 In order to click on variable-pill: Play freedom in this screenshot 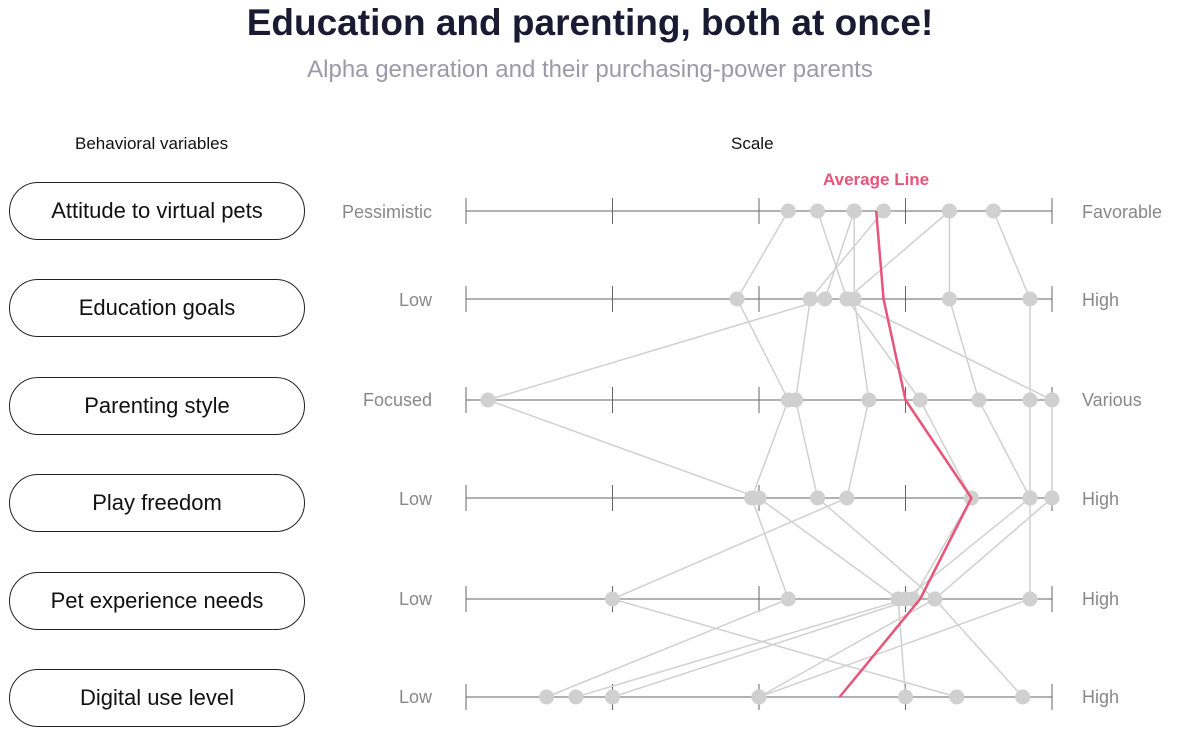, I will do `click(157, 503)`.